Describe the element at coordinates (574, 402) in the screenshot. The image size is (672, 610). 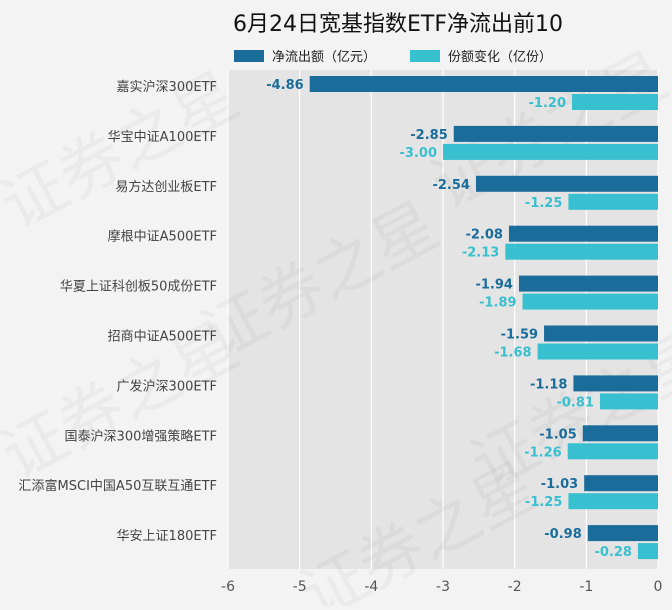
I see `data-label: -0.81` at that location.